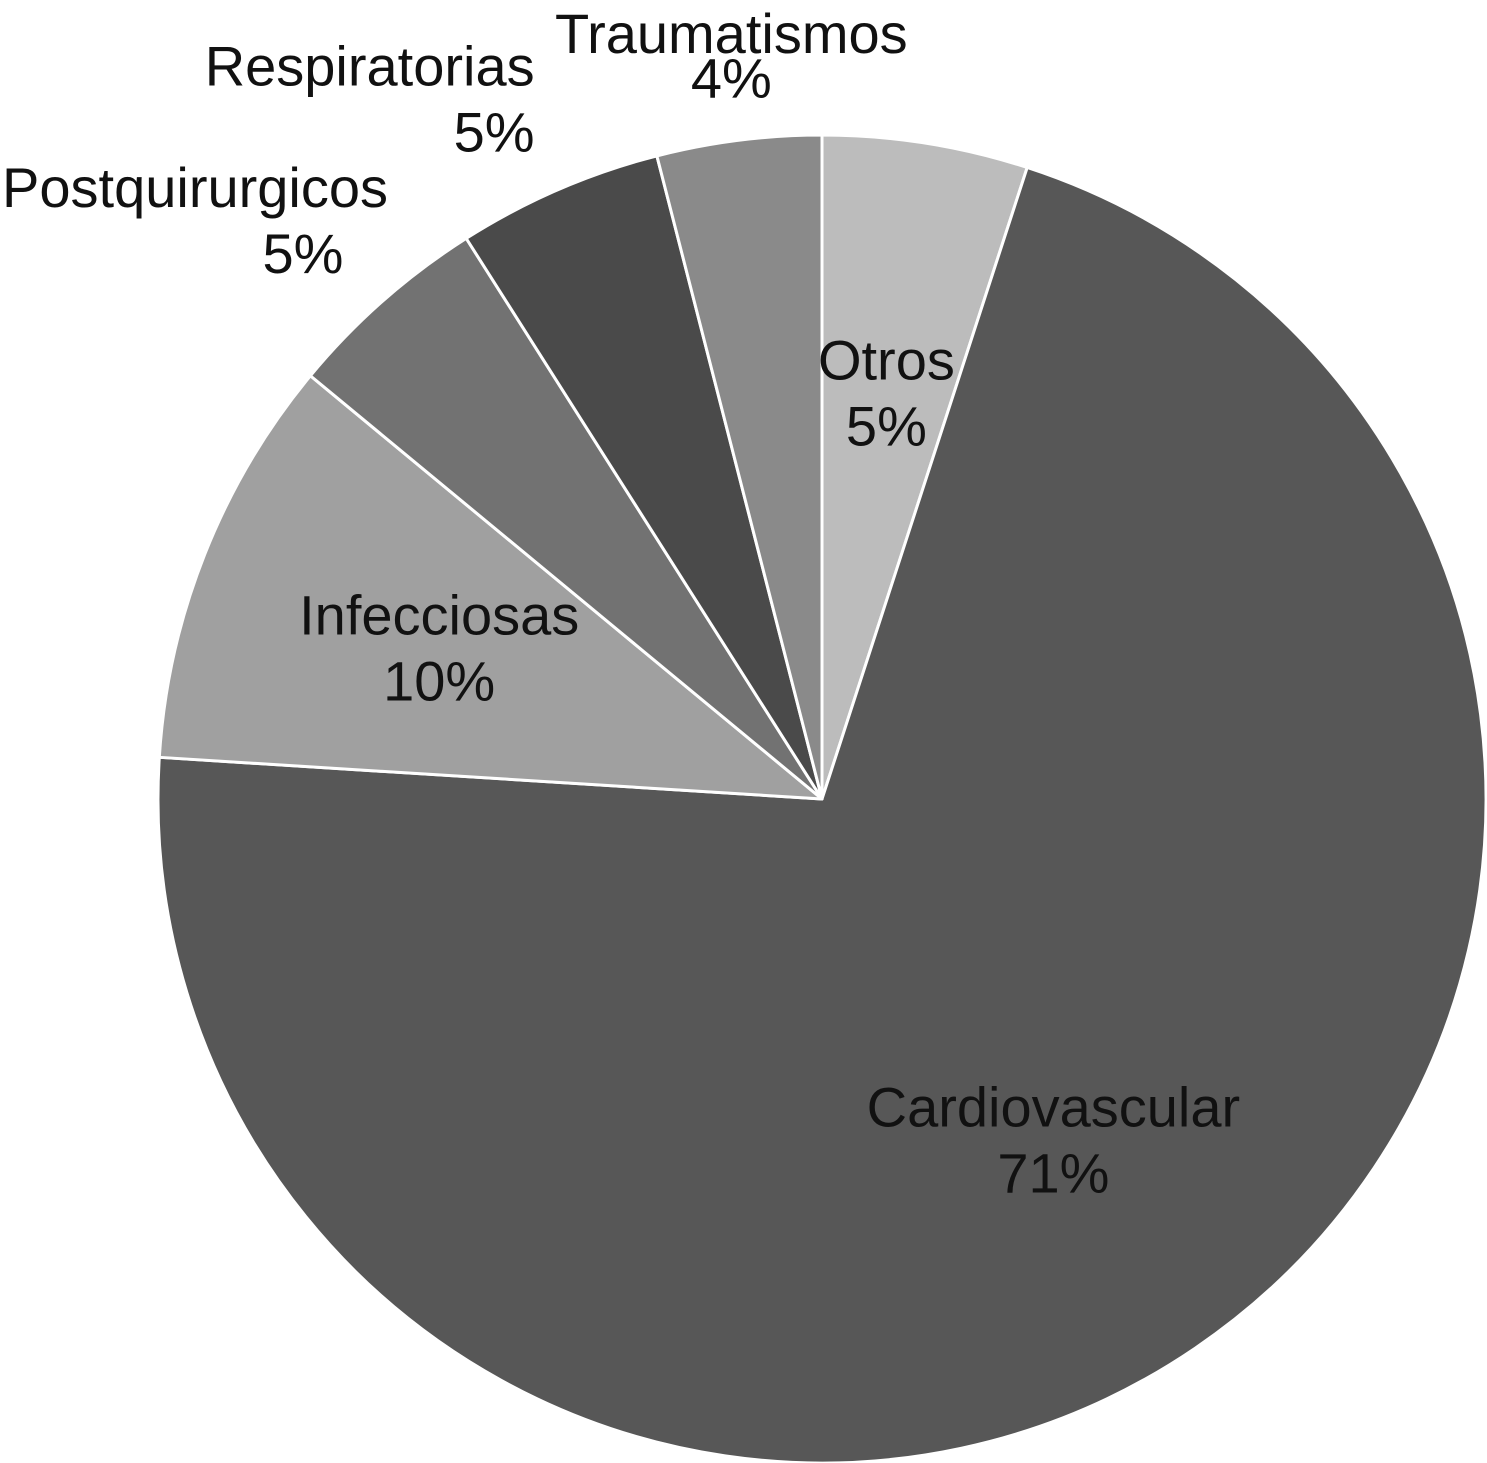  I want to click on slice-percent-cardiovascular: 71%, so click(1053, 1173).